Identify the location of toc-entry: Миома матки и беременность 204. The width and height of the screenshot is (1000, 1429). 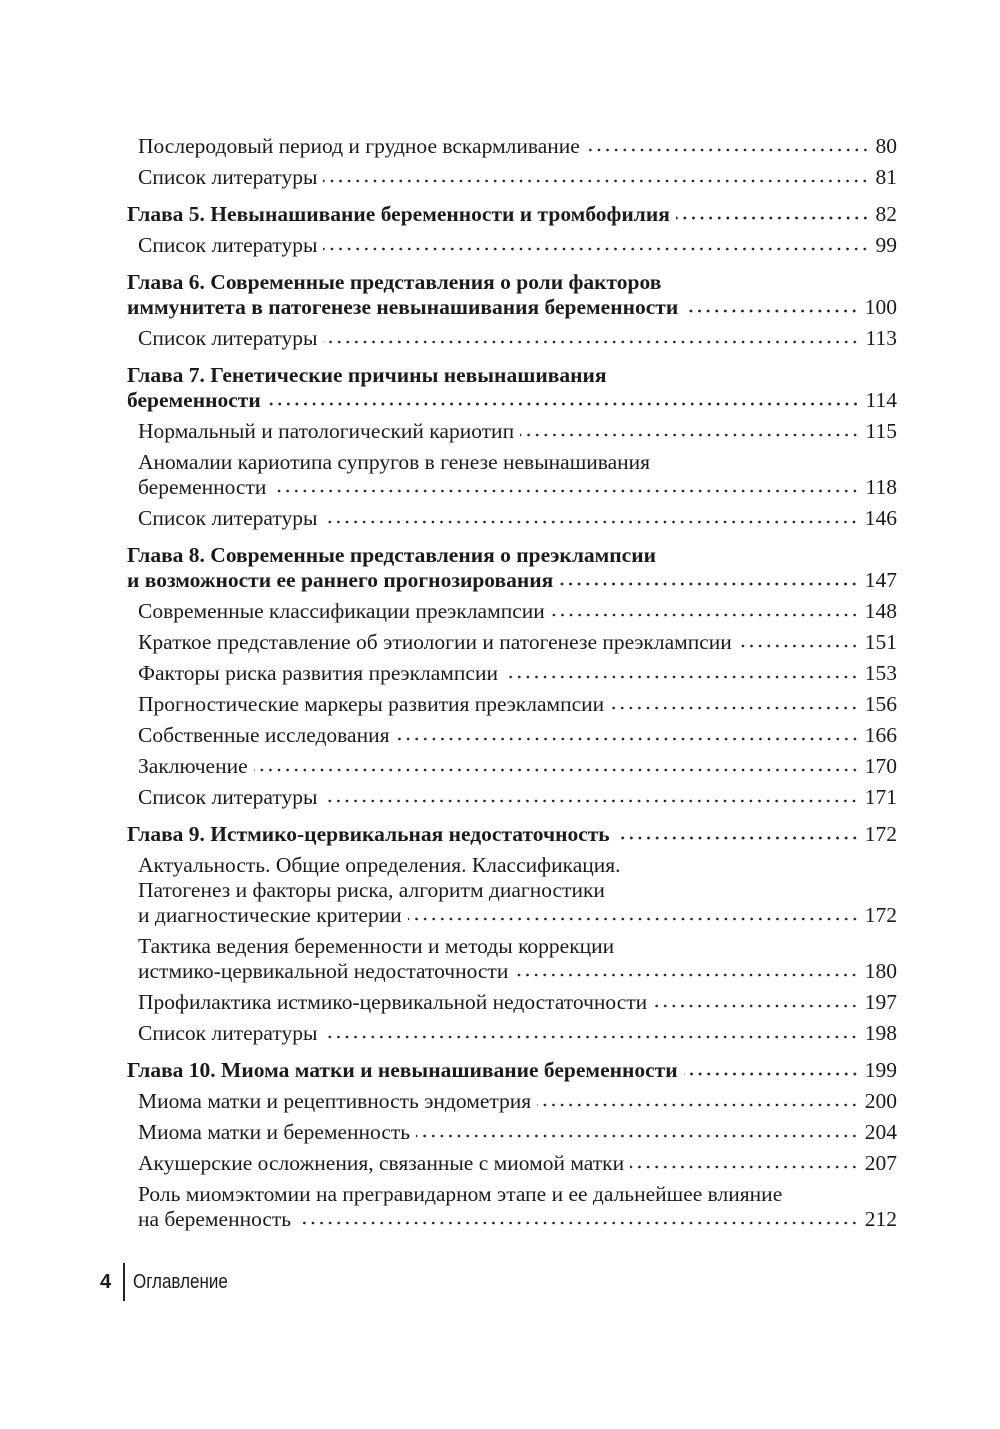
(512, 1132).